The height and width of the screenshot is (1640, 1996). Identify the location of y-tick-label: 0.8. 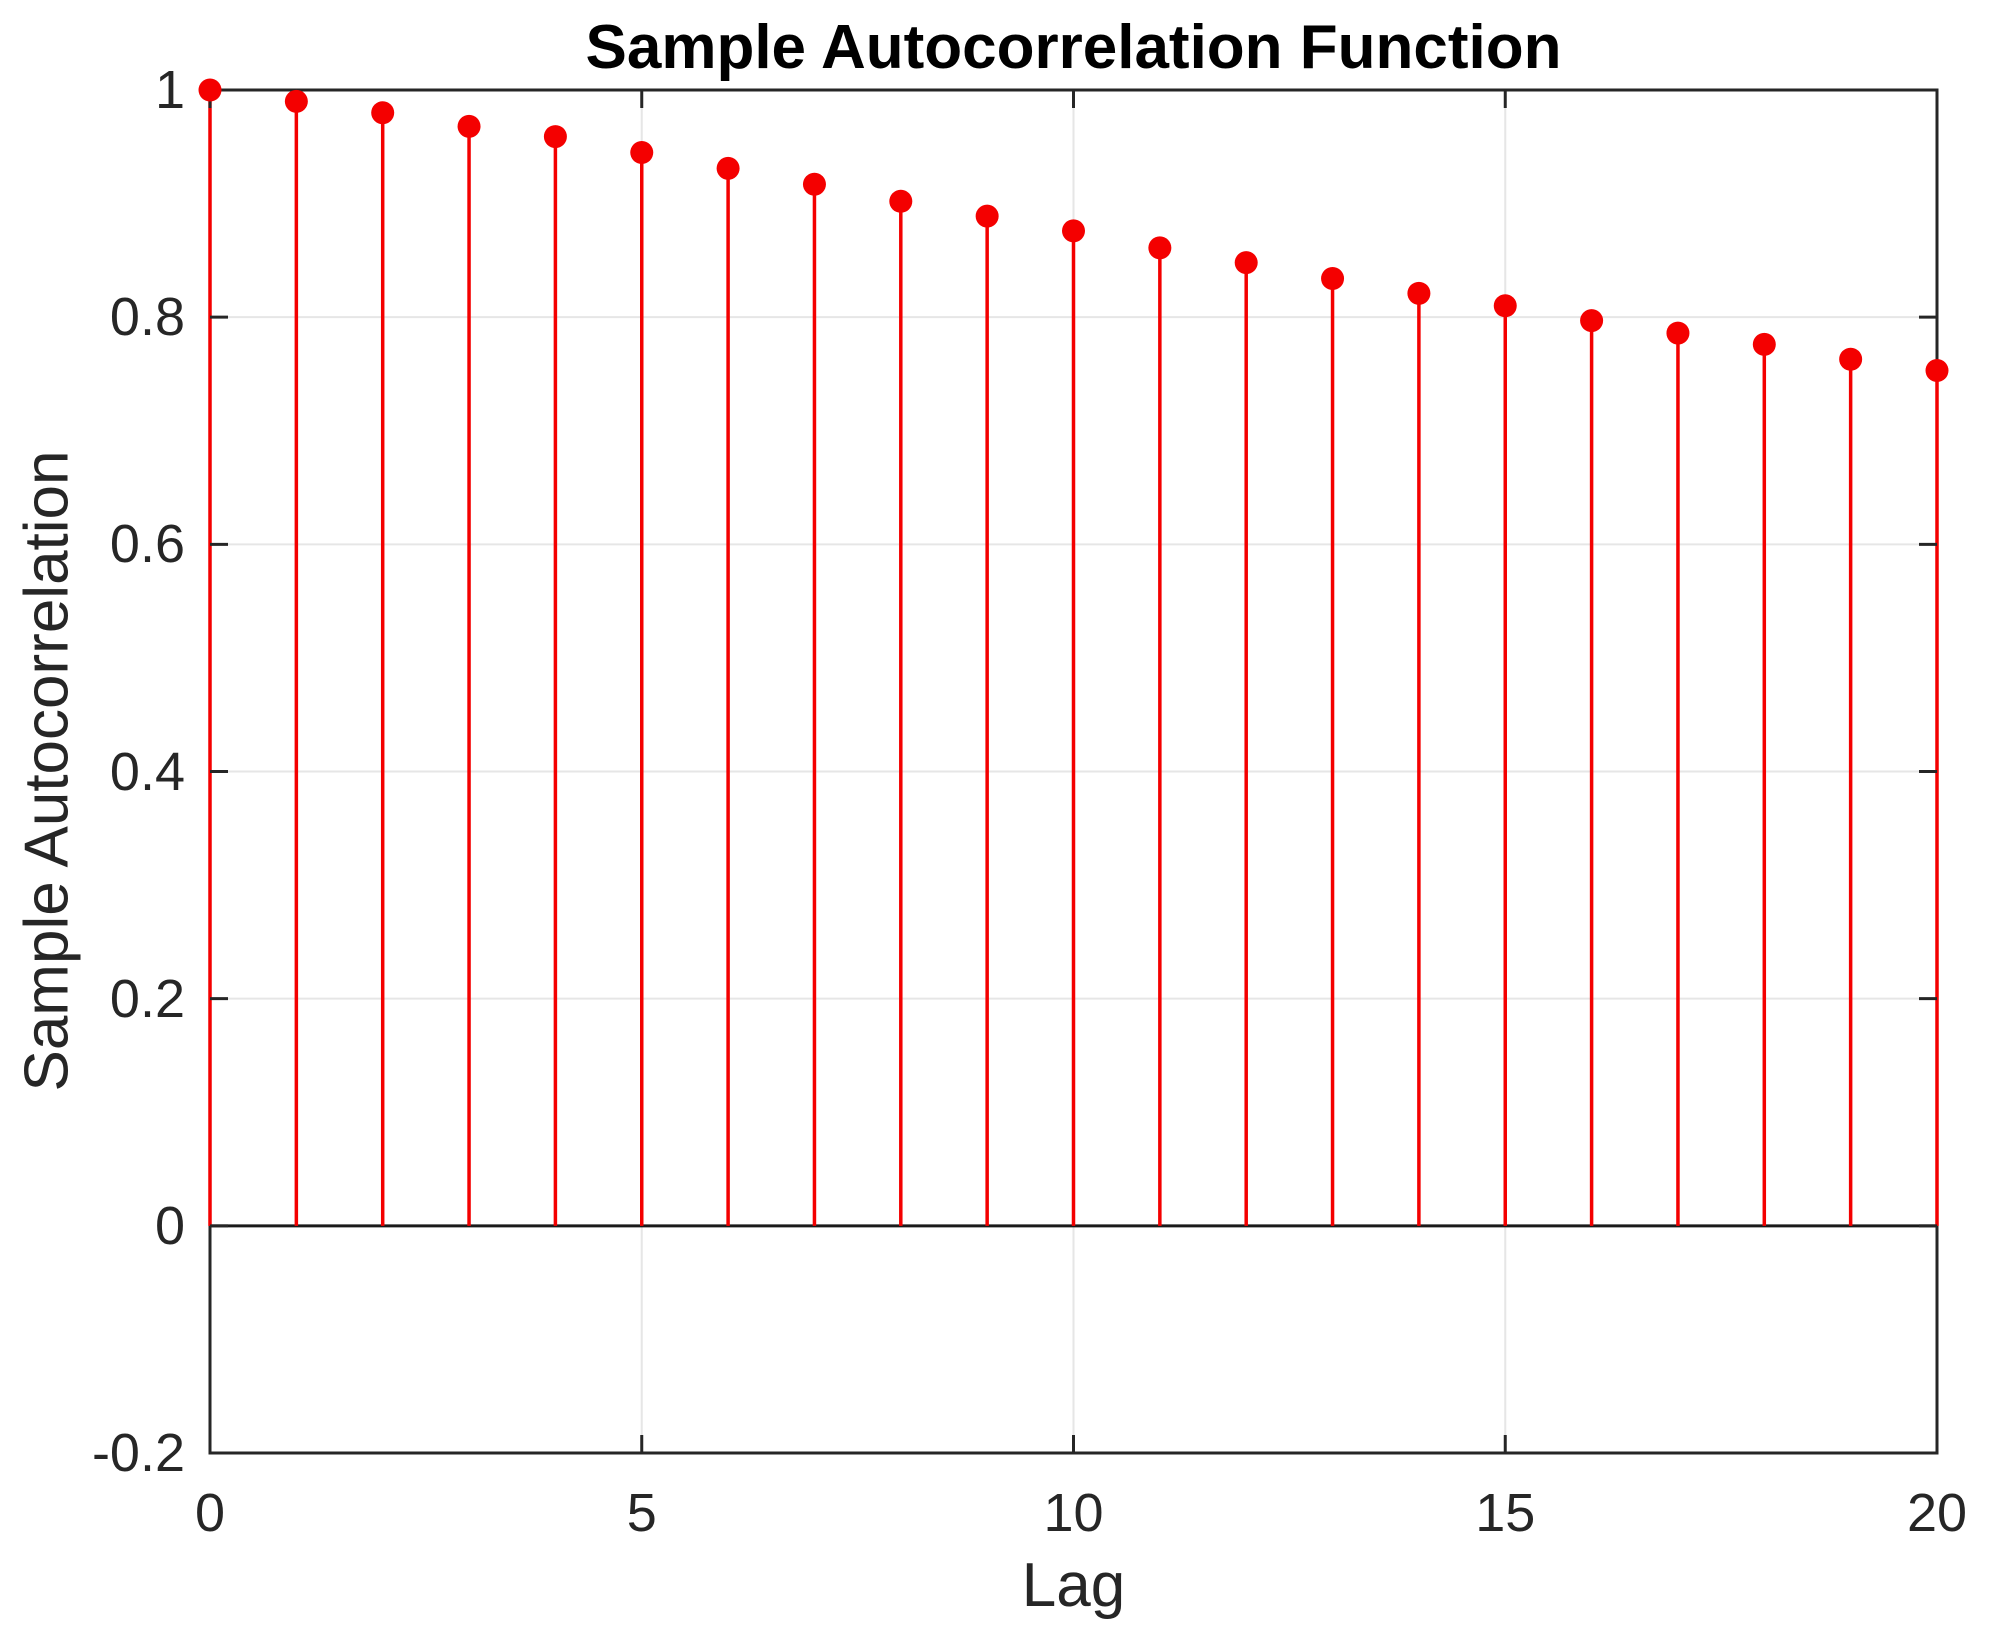
(147, 317).